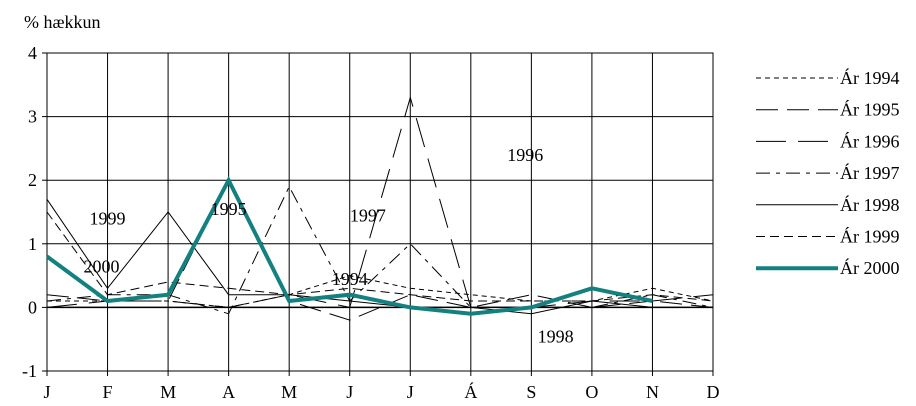  Describe the element at coordinates (108, 392) in the screenshot. I see `x-tick-label: F` at that location.